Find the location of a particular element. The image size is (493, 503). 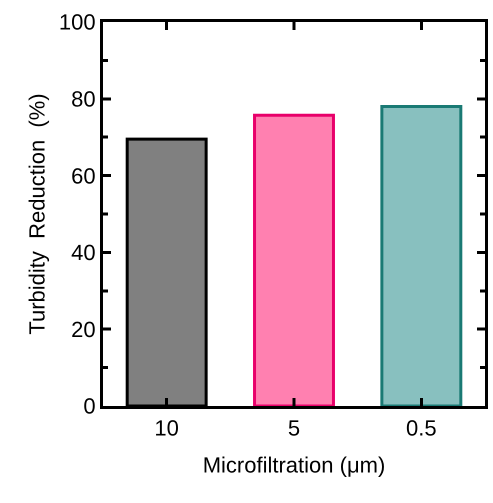

y-tick-label: 100 is located at coordinates (77, 22).